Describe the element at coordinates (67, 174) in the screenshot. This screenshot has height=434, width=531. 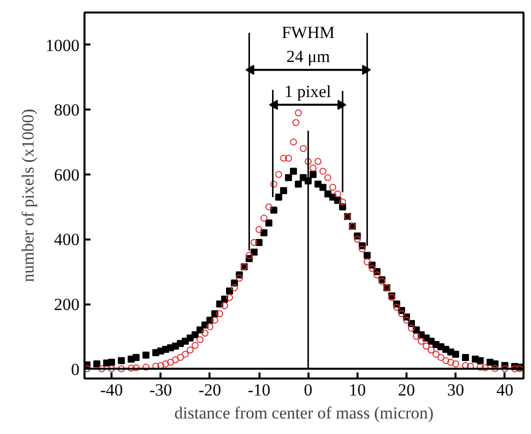
I see `y-tick-label: 600` at that location.